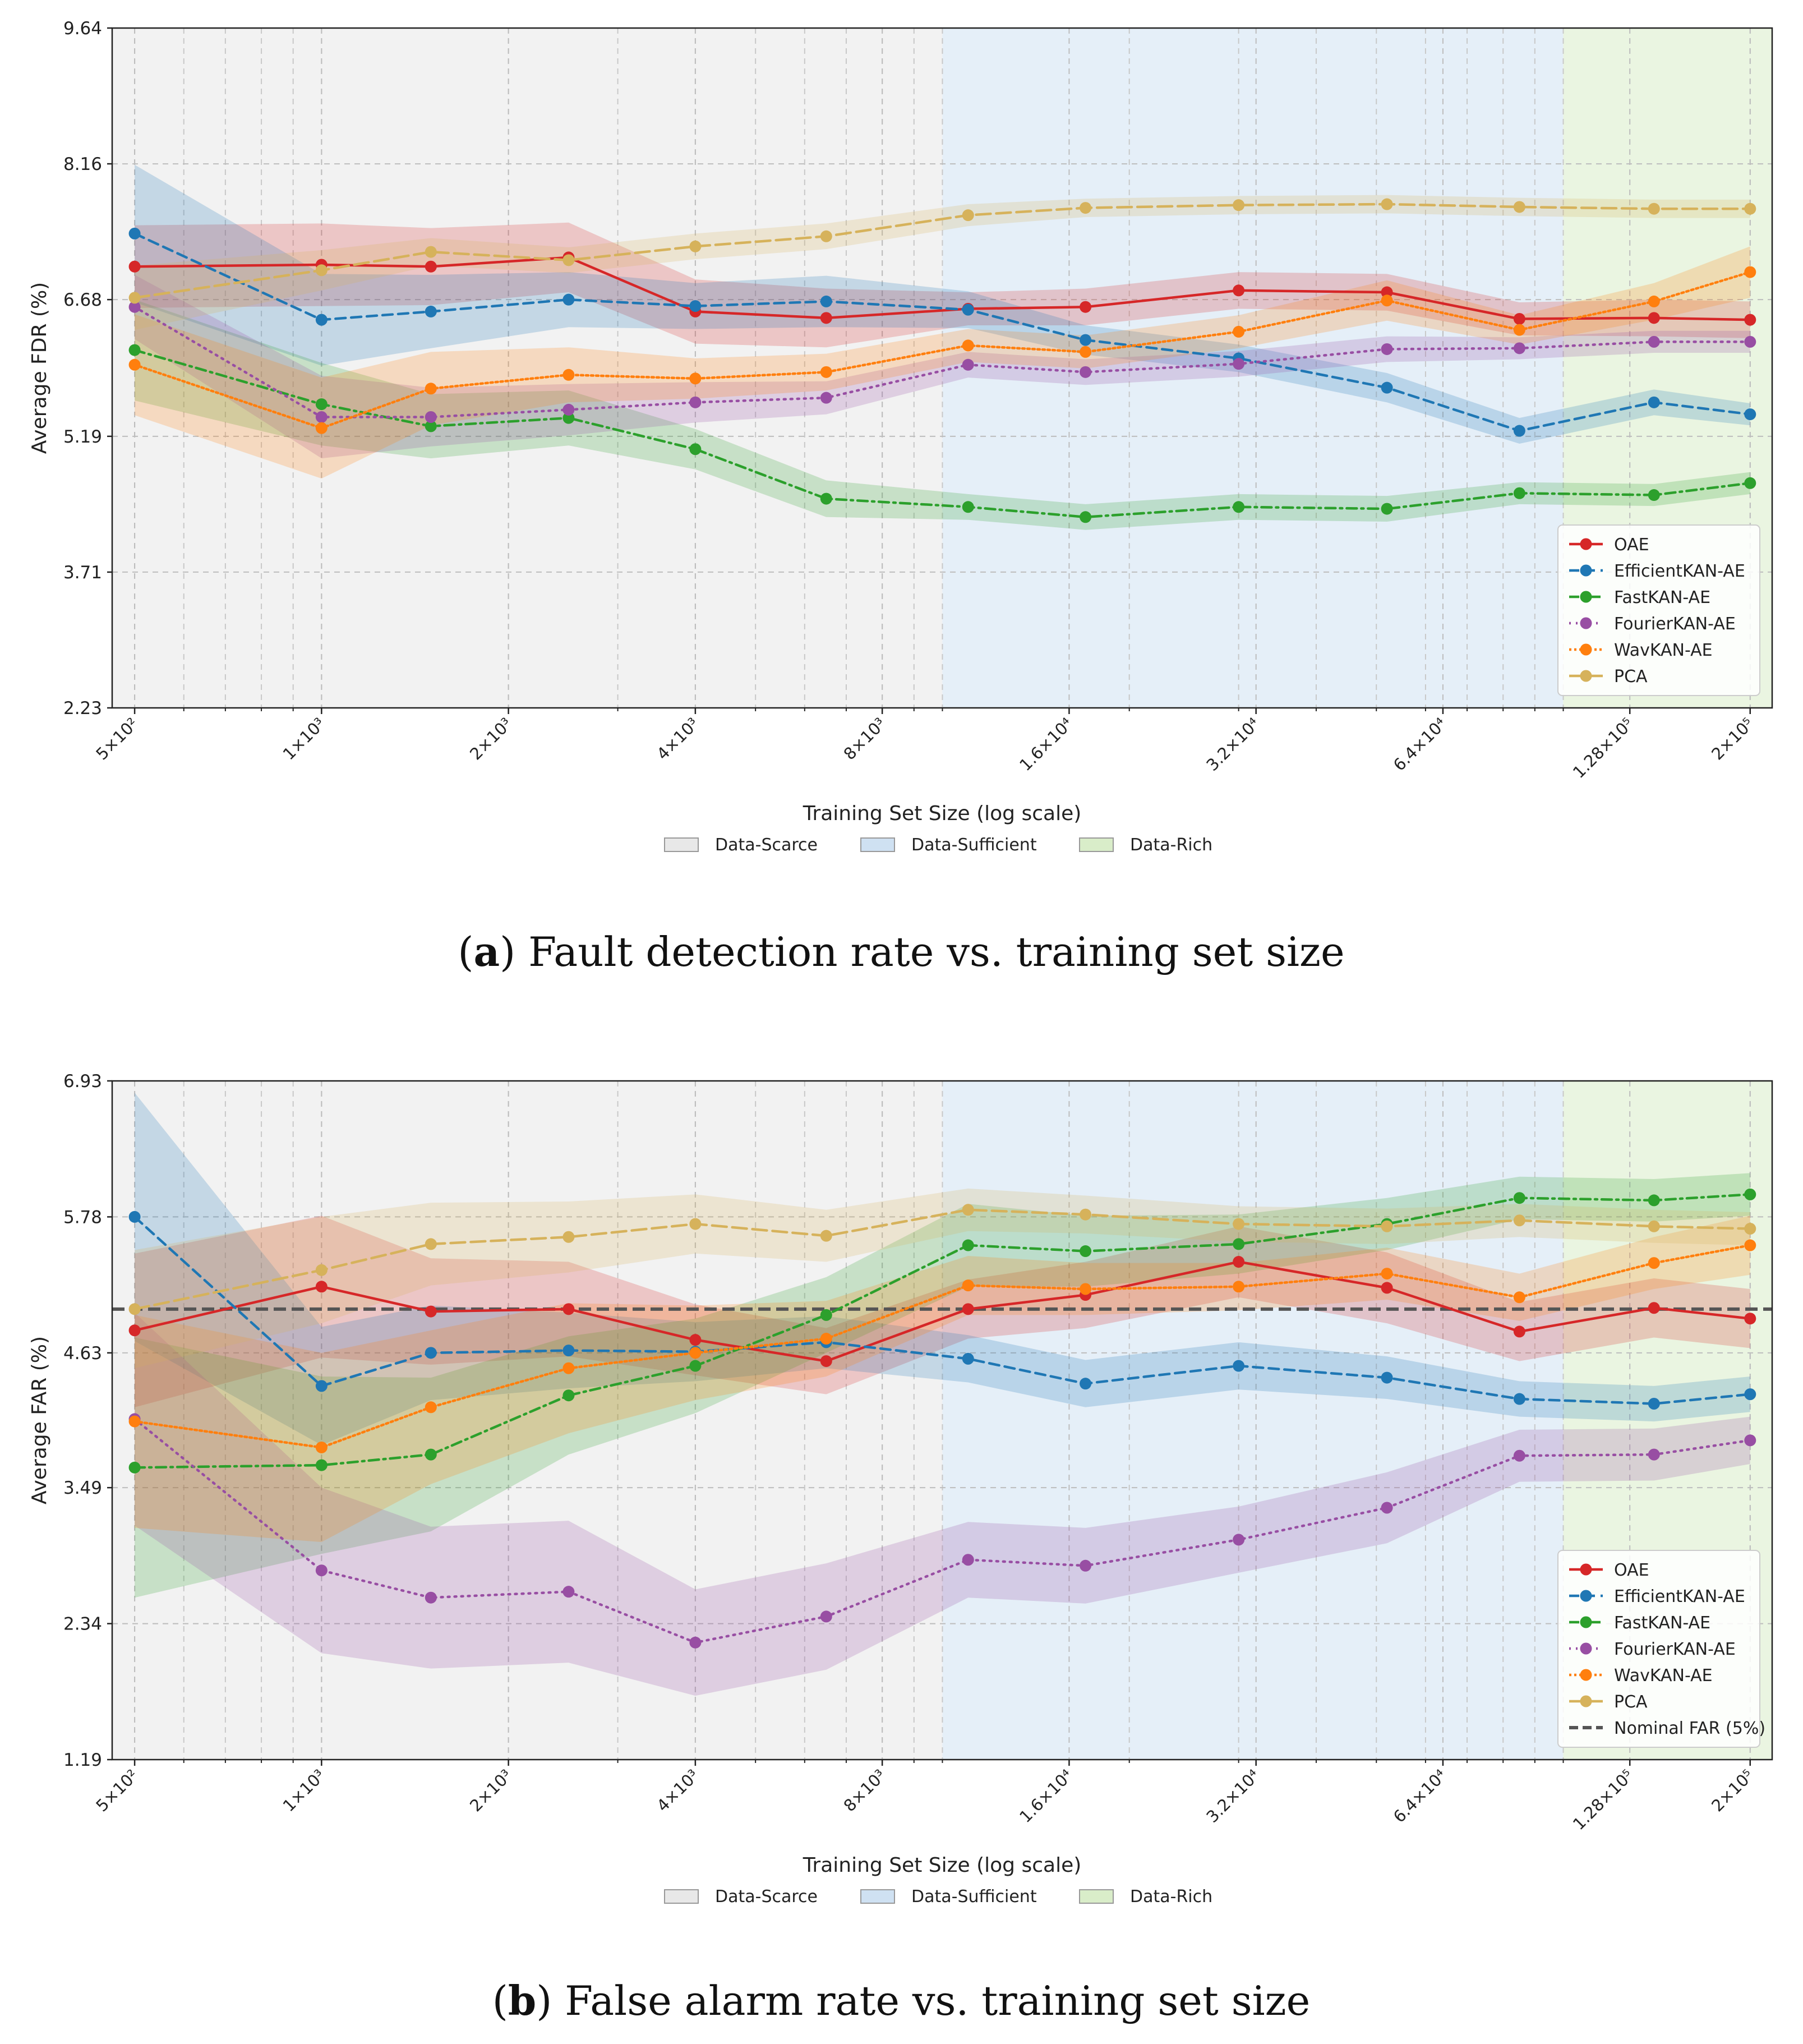 Image resolution: width=1803 pixels, height=2044 pixels. Describe the element at coordinates (486, 952) in the screenshot. I see `caption-letter: a` at that location.